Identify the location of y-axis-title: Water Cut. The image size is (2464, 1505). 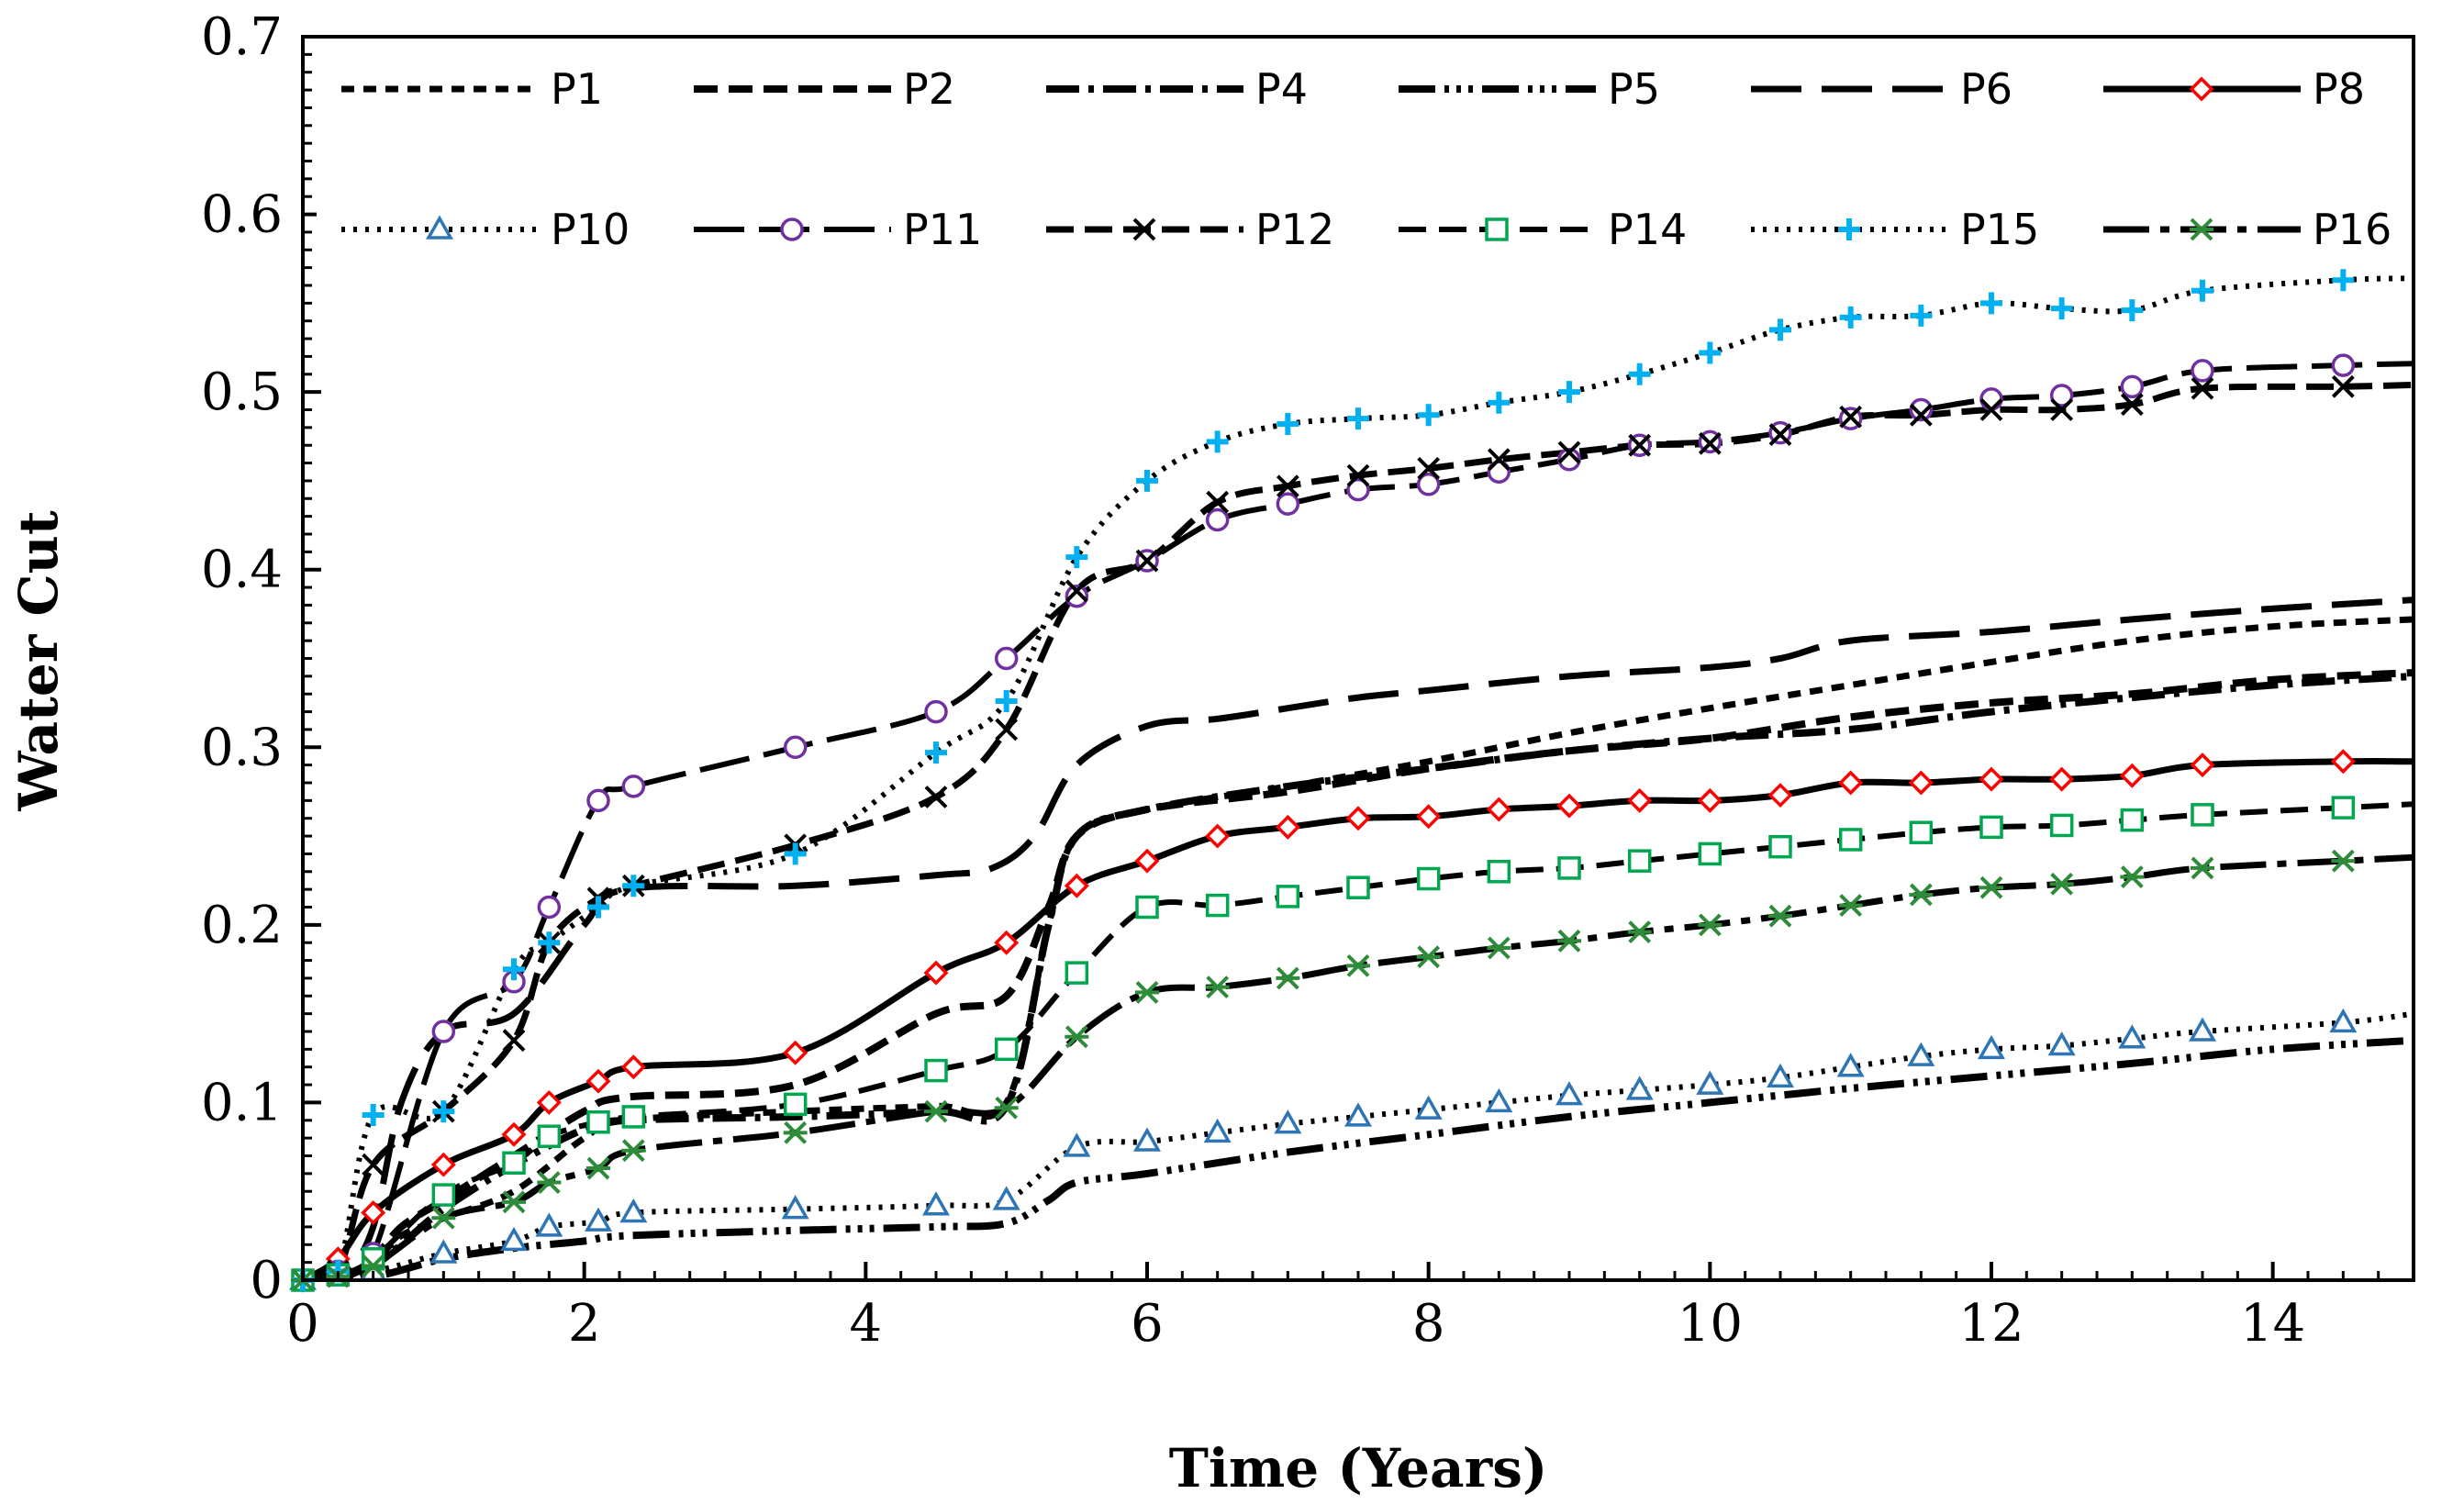
(38, 661).